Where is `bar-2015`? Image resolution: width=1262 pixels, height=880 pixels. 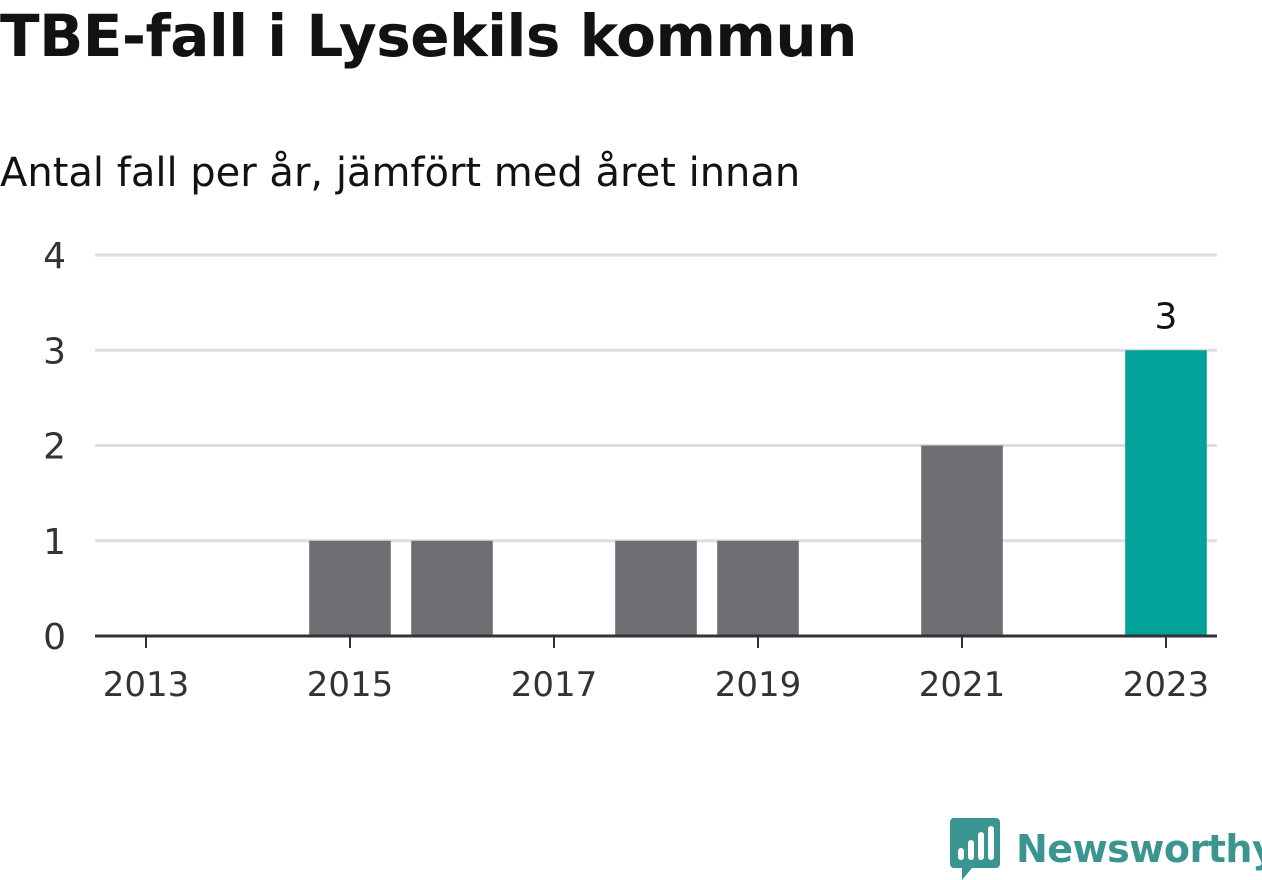
bar-2015 is located at coordinates (350, 588).